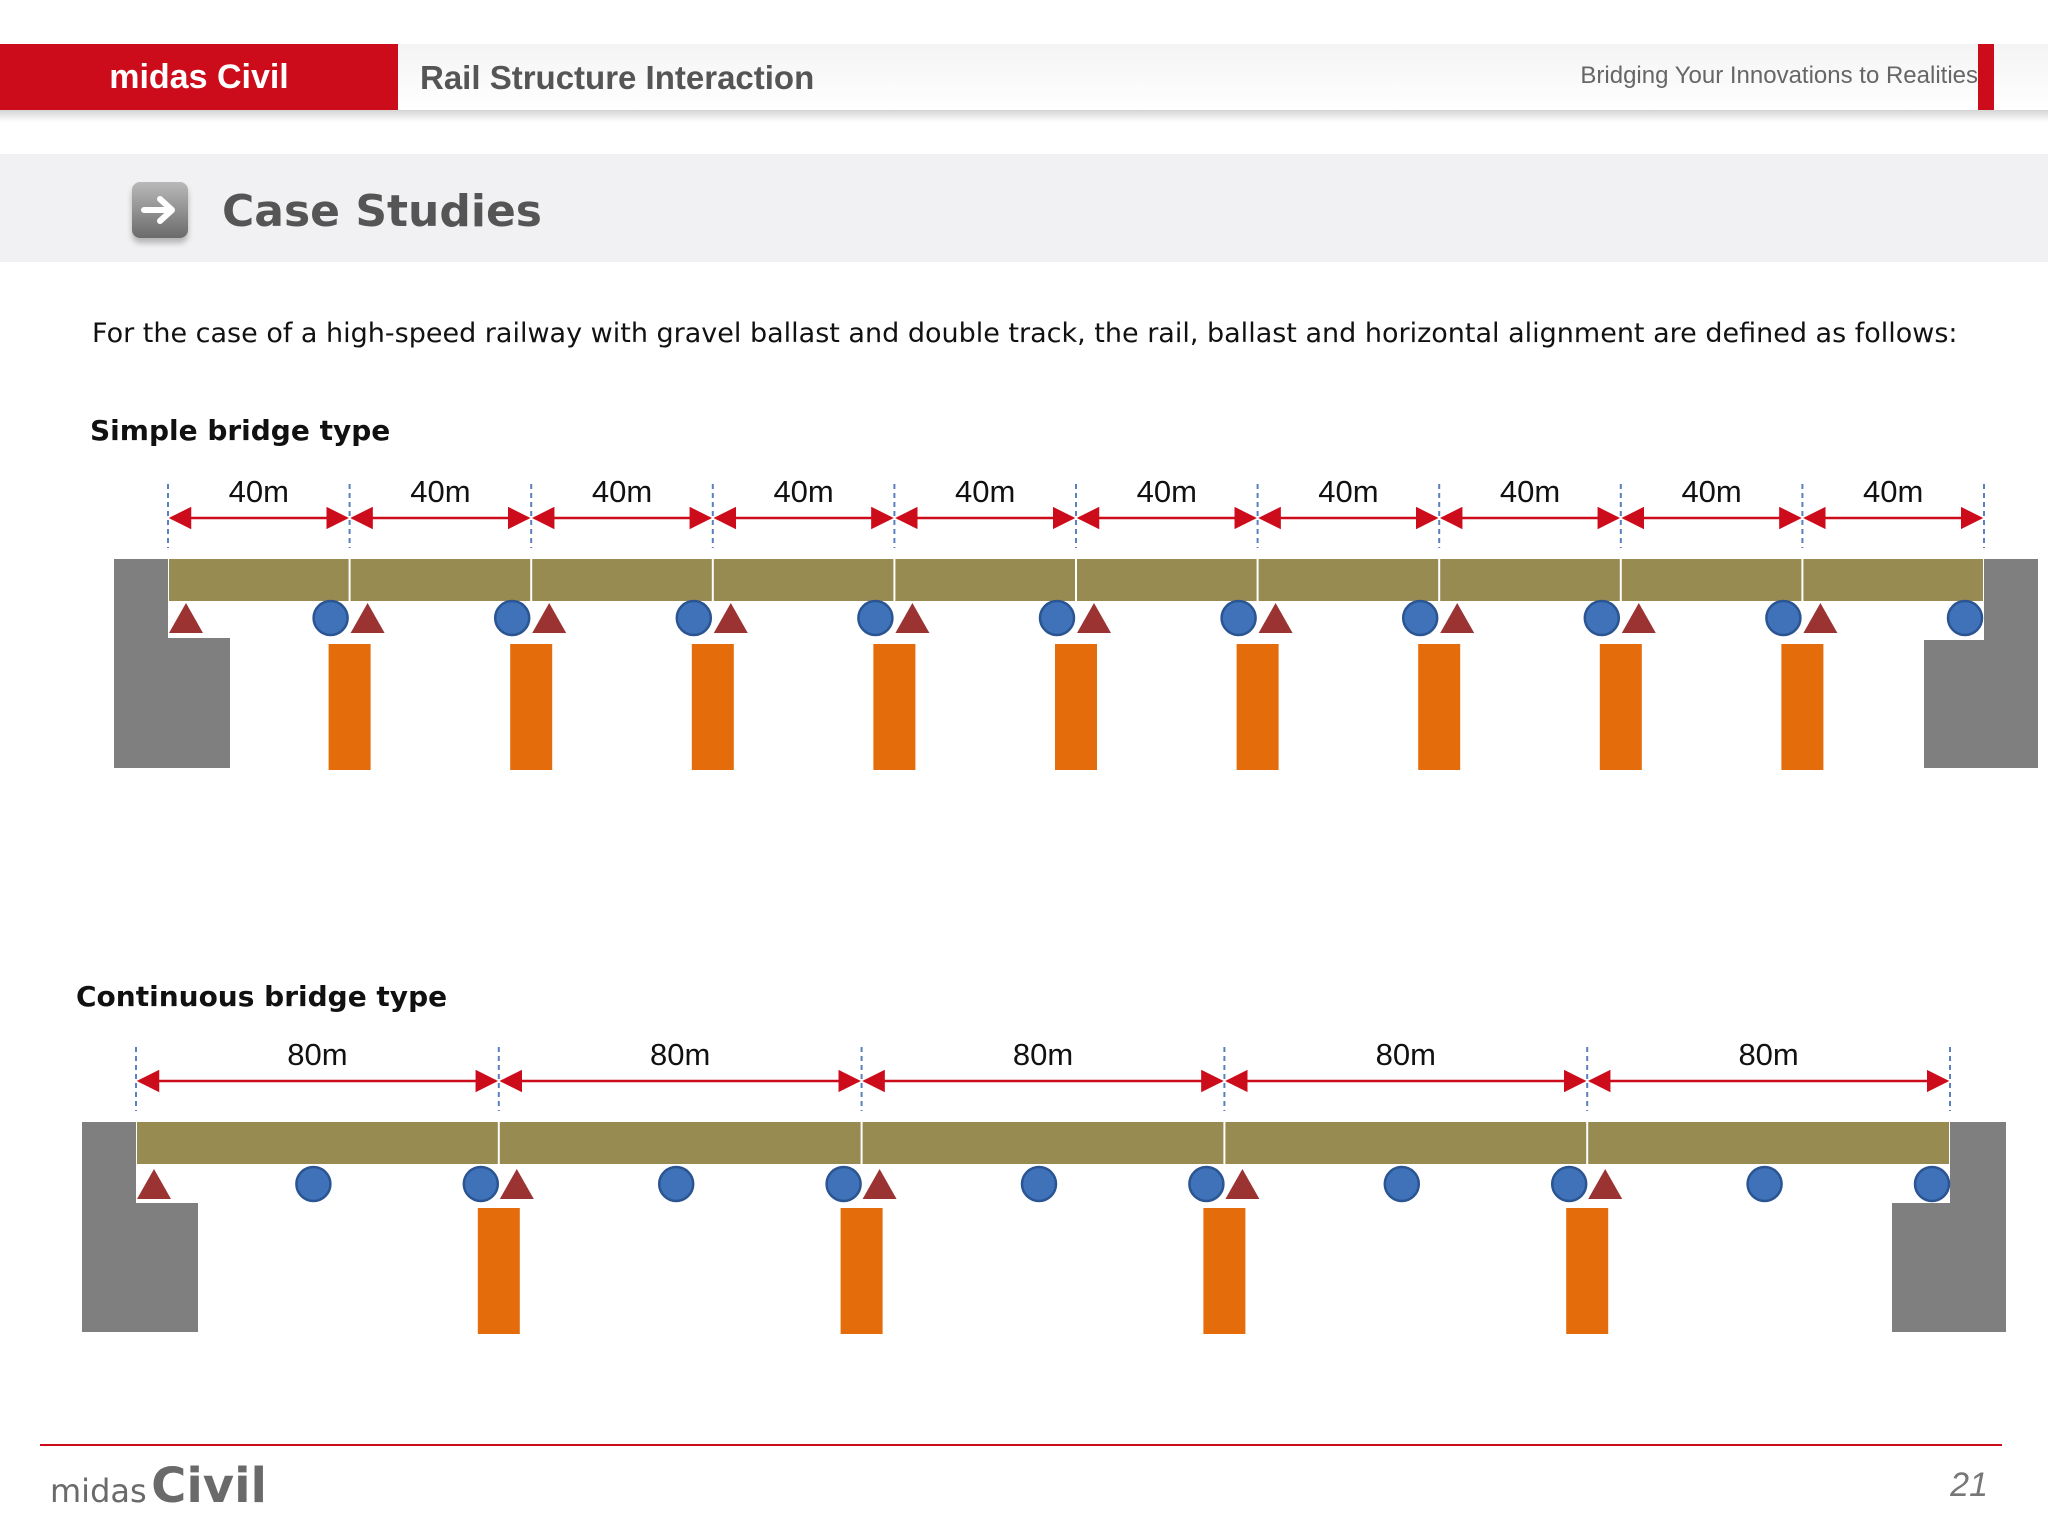 Image resolution: width=2048 pixels, height=1536 pixels. What do you see at coordinates (1024, 208) in the screenshot?
I see `section-header-band` at bounding box center [1024, 208].